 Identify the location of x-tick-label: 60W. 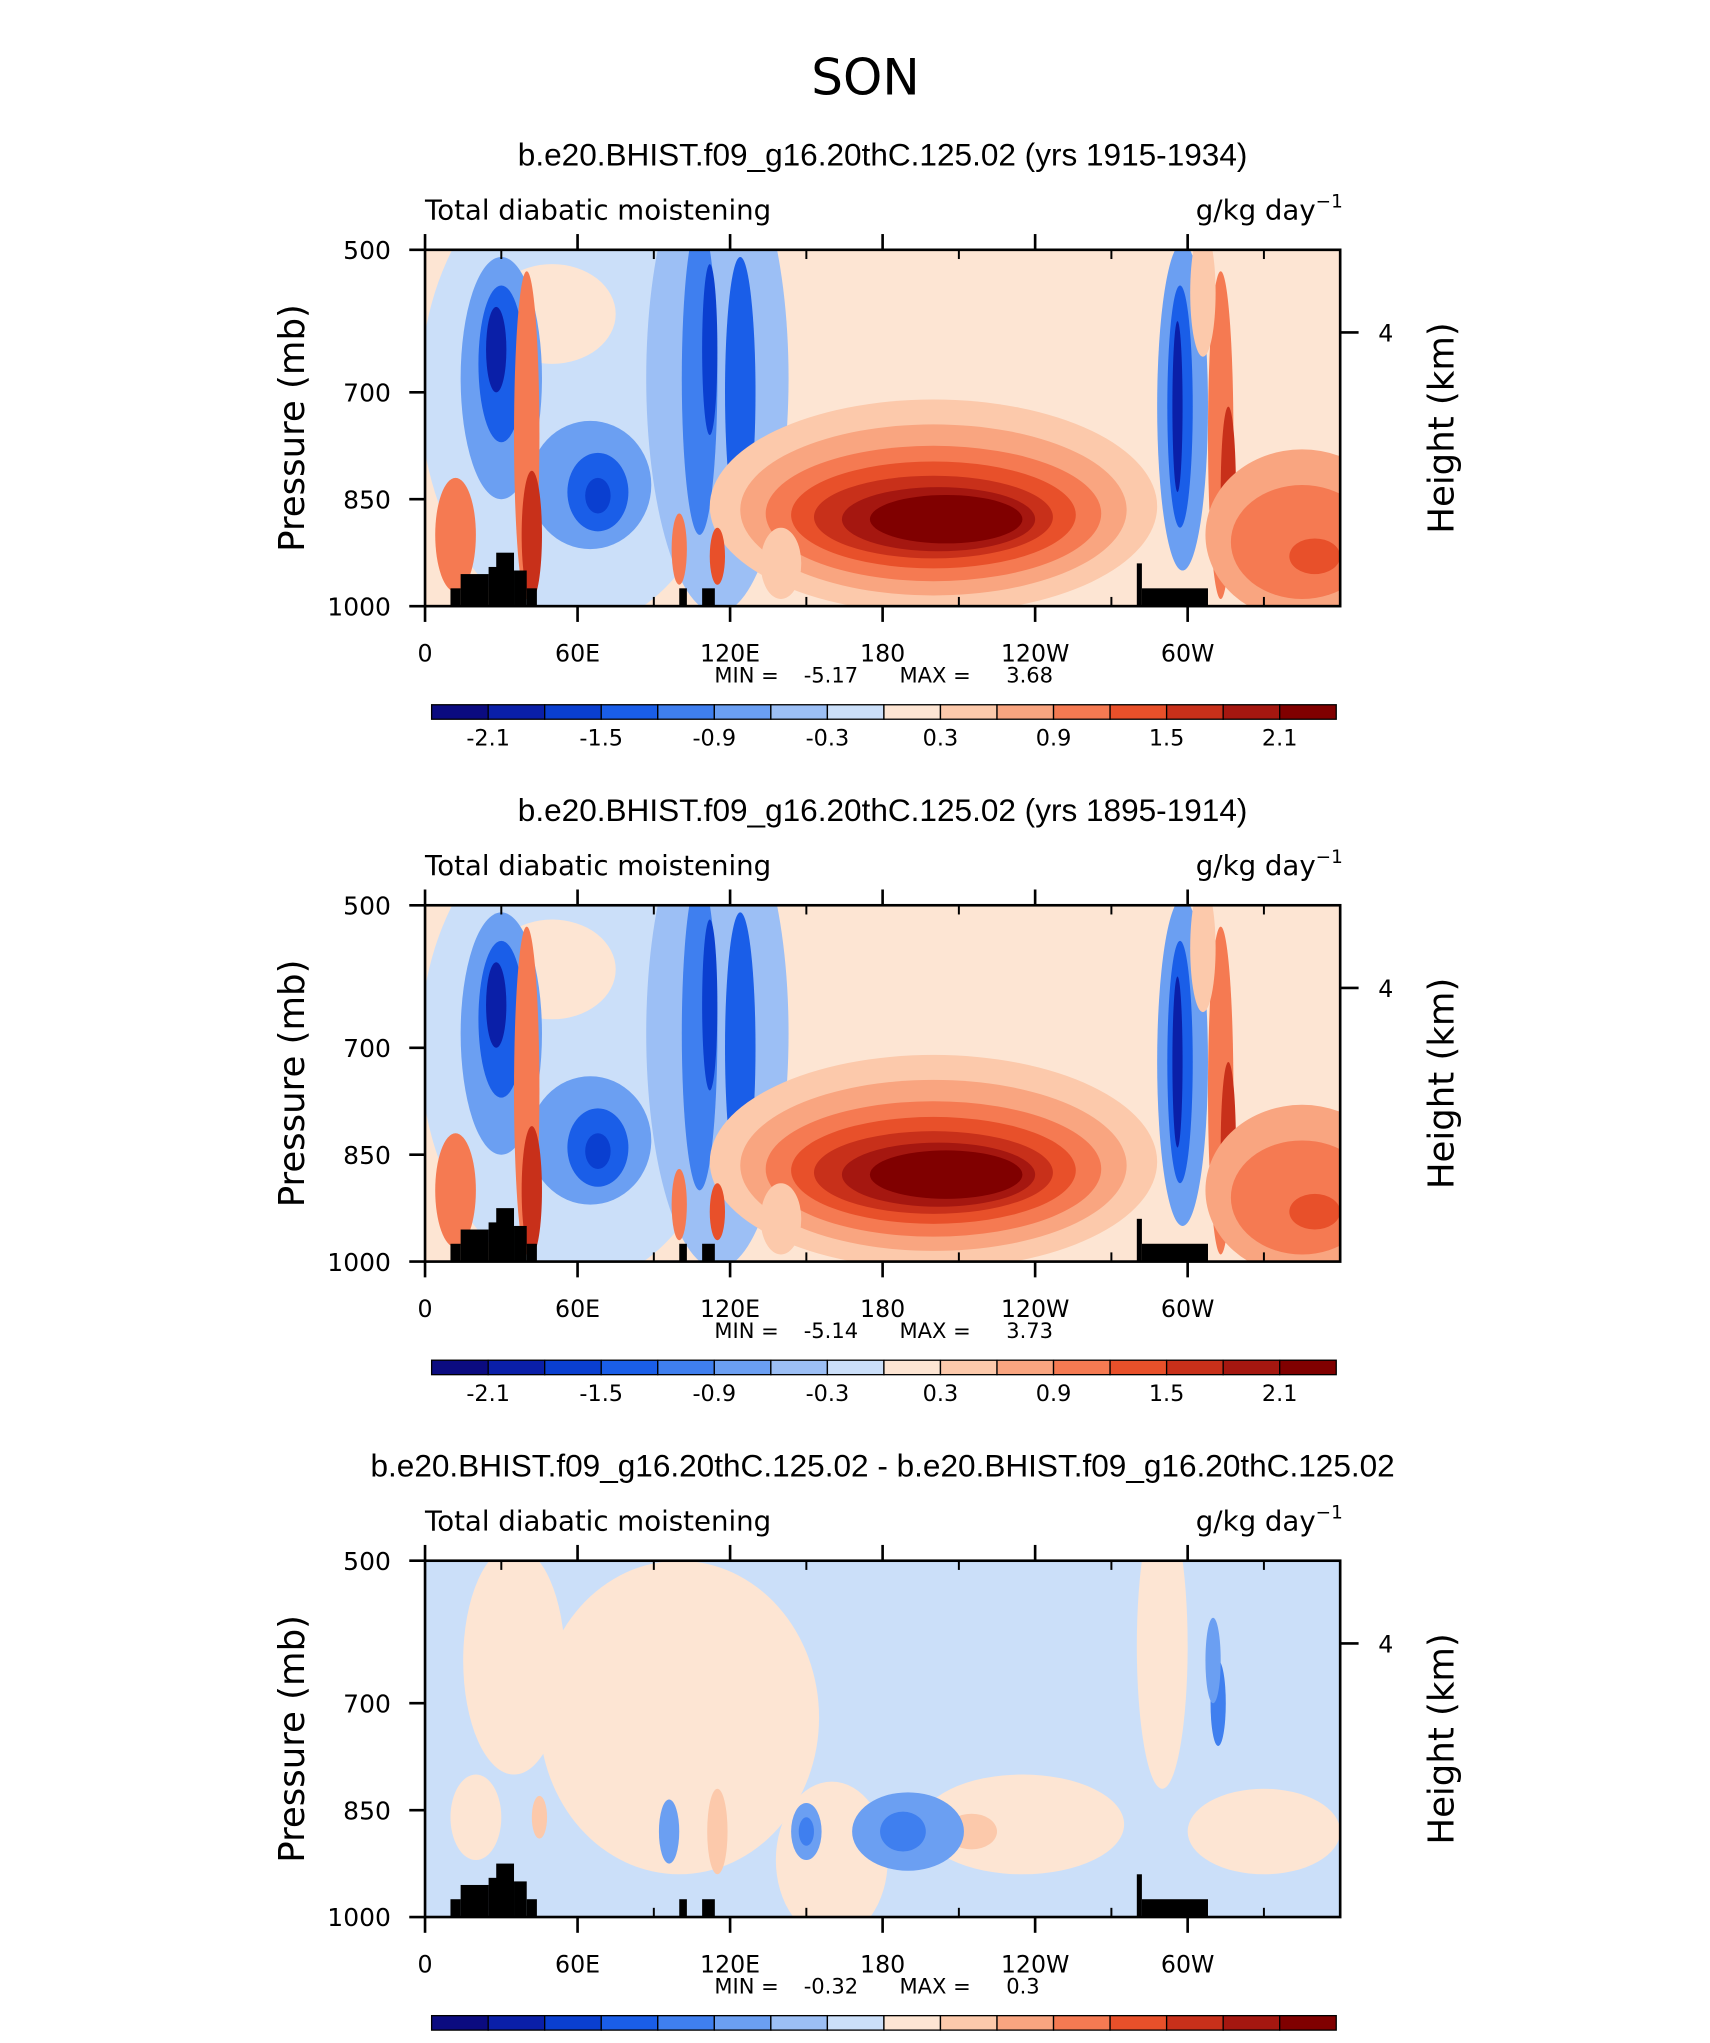
(1187, 653).